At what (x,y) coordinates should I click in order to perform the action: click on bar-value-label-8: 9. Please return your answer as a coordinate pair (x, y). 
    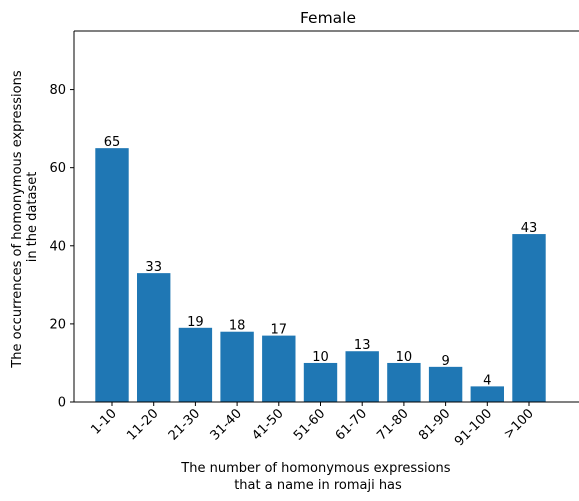
    Looking at the image, I should click on (445, 361).